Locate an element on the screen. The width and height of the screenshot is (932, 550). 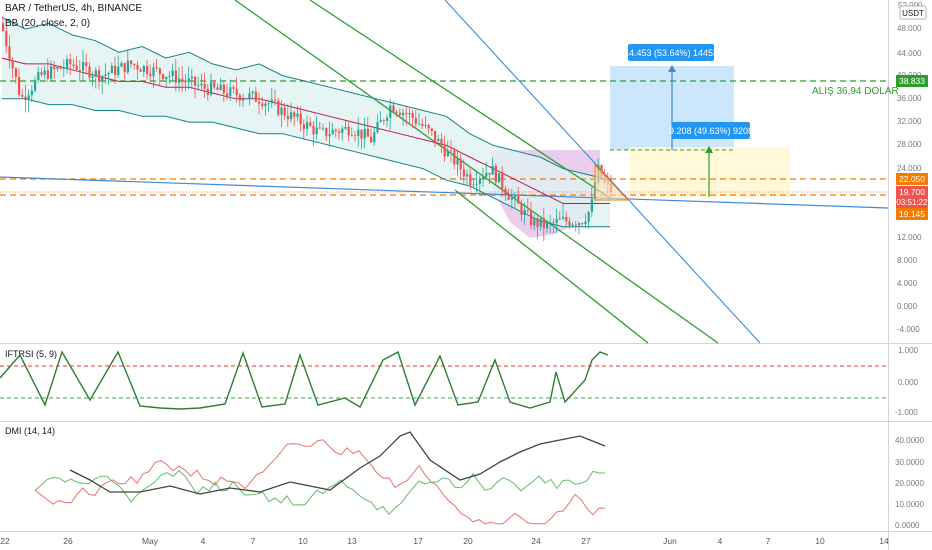
dmi-tick-30: 30.0000 is located at coordinates (909, 462).